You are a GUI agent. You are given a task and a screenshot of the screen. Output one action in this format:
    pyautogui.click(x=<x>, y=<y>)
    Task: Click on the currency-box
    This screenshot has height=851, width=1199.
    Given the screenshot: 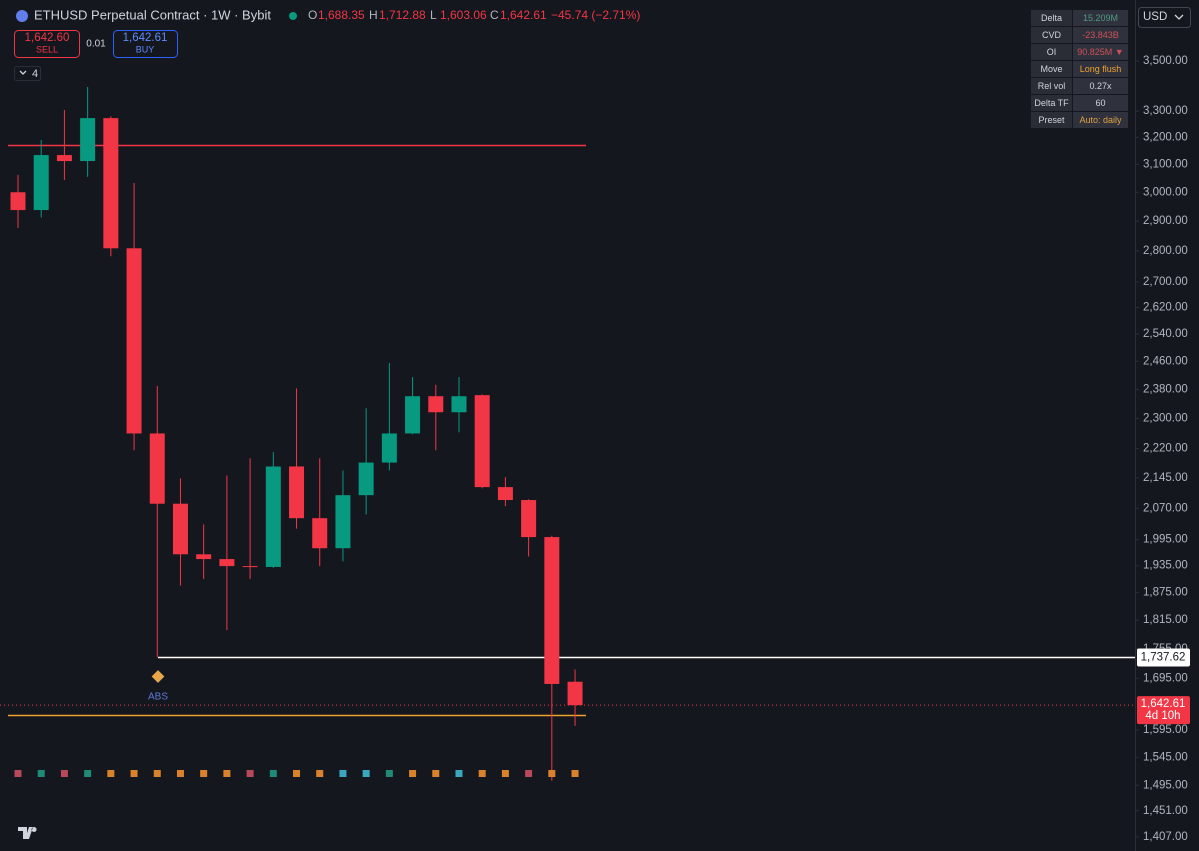 What is the action you would take?
    pyautogui.click(x=1164, y=17)
    